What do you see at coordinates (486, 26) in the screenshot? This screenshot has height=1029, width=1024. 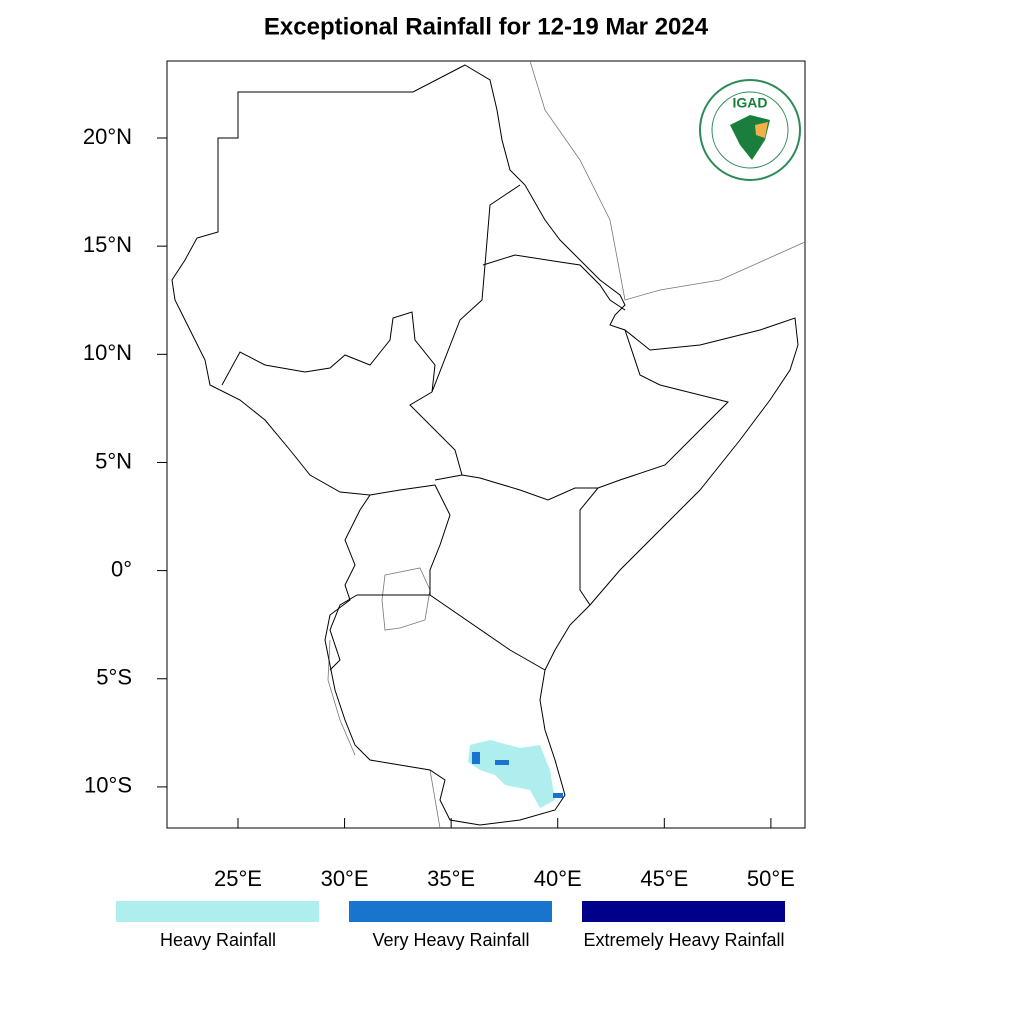 I see `map-title: Exceptional Rainfall for 12-19 Mar 2024` at bounding box center [486, 26].